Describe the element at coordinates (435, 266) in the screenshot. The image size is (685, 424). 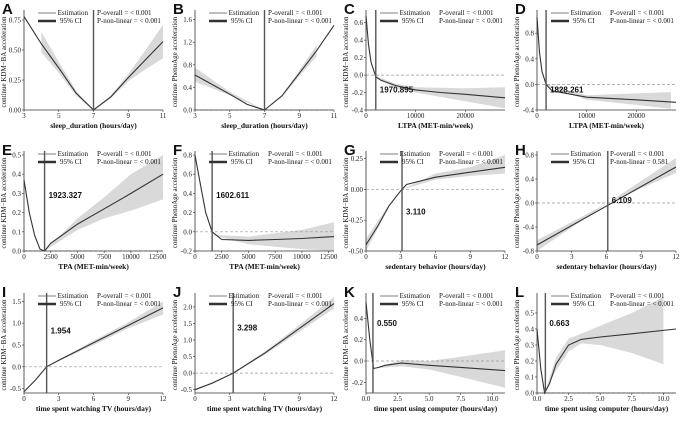
I see `x-axis-label: sedentary behavior (hours/day)` at that location.